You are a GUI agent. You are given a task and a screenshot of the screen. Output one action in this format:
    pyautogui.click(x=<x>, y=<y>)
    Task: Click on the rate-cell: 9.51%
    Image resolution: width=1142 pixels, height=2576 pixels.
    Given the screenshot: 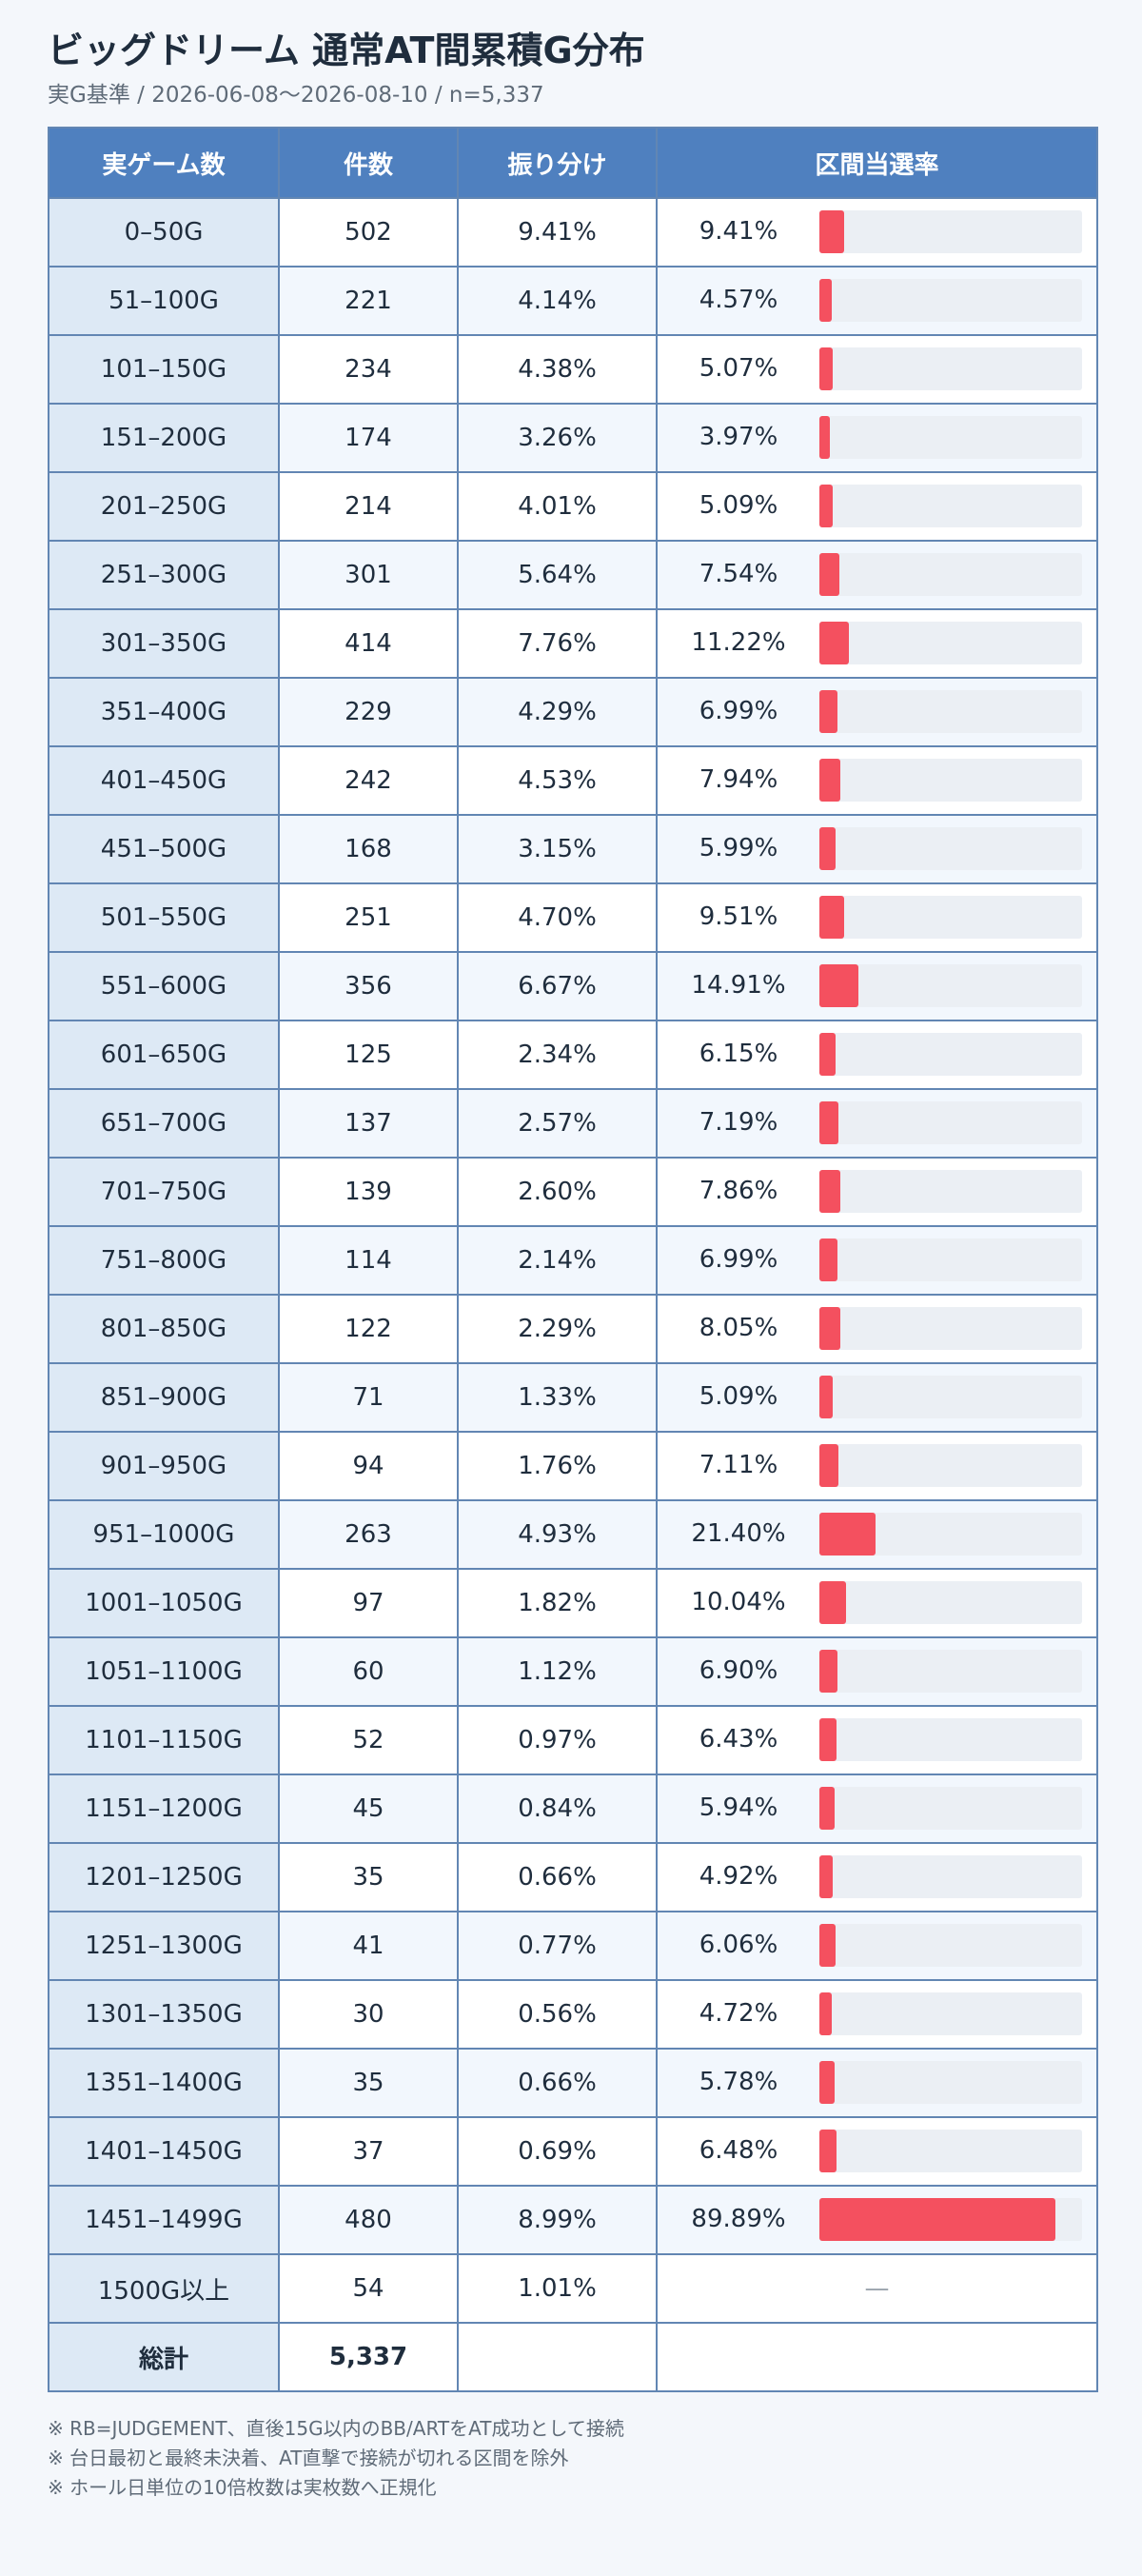 What is the action you would take?
    pyautogui.click(x=877, y=917)
    